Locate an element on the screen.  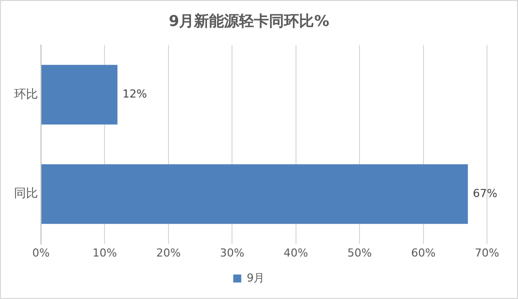
x-tick-label: 30% is located at coordinates (232, 253).